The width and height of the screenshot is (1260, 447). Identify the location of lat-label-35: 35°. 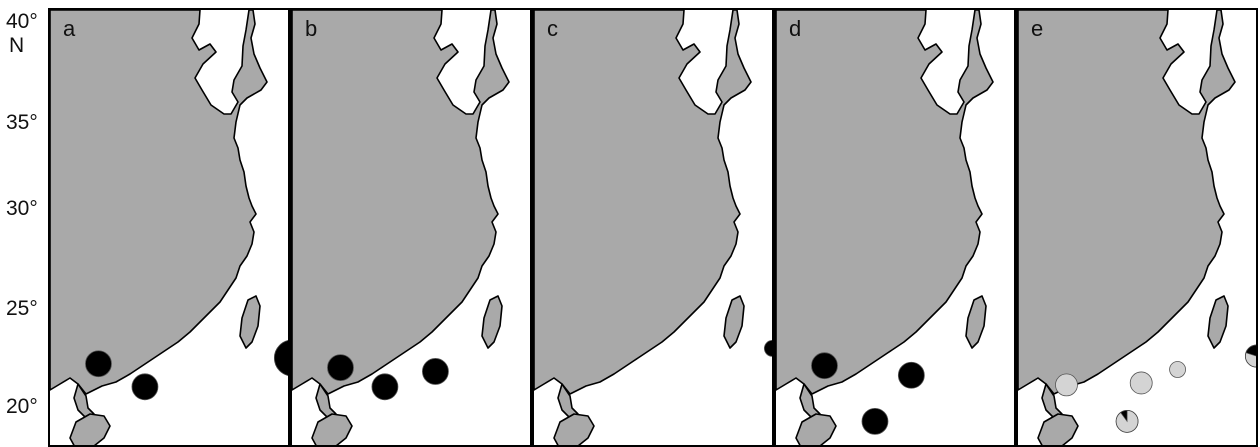
(22, 122).